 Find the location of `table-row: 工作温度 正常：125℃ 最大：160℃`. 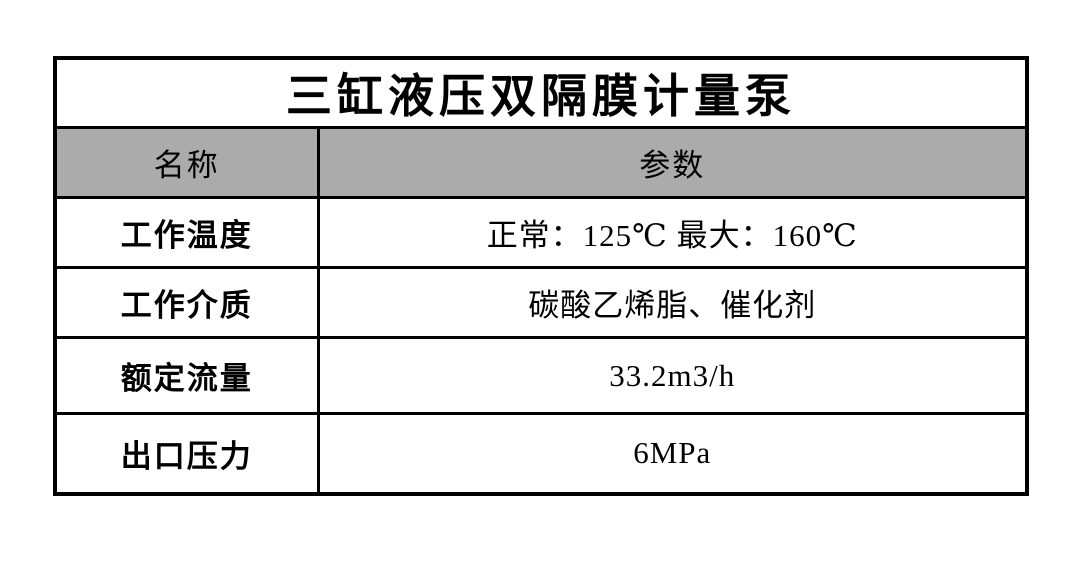

table-row: 工作温度 正常：125℃ 最大：160℃ is located at coordinates (541, 232).